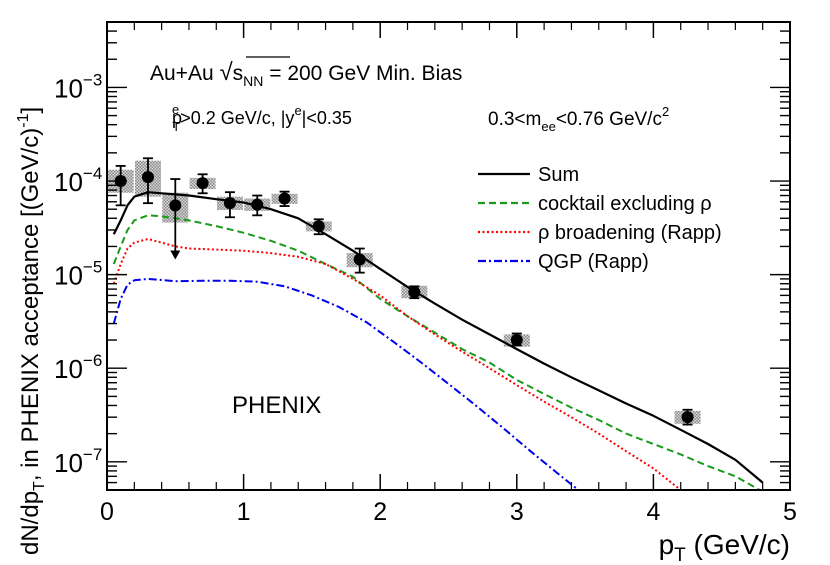 This screenshot has height=565, width=830. Describe the element at coordinates (107, 512) in the screenshot. I see `x-tick-label: 0` at that location.